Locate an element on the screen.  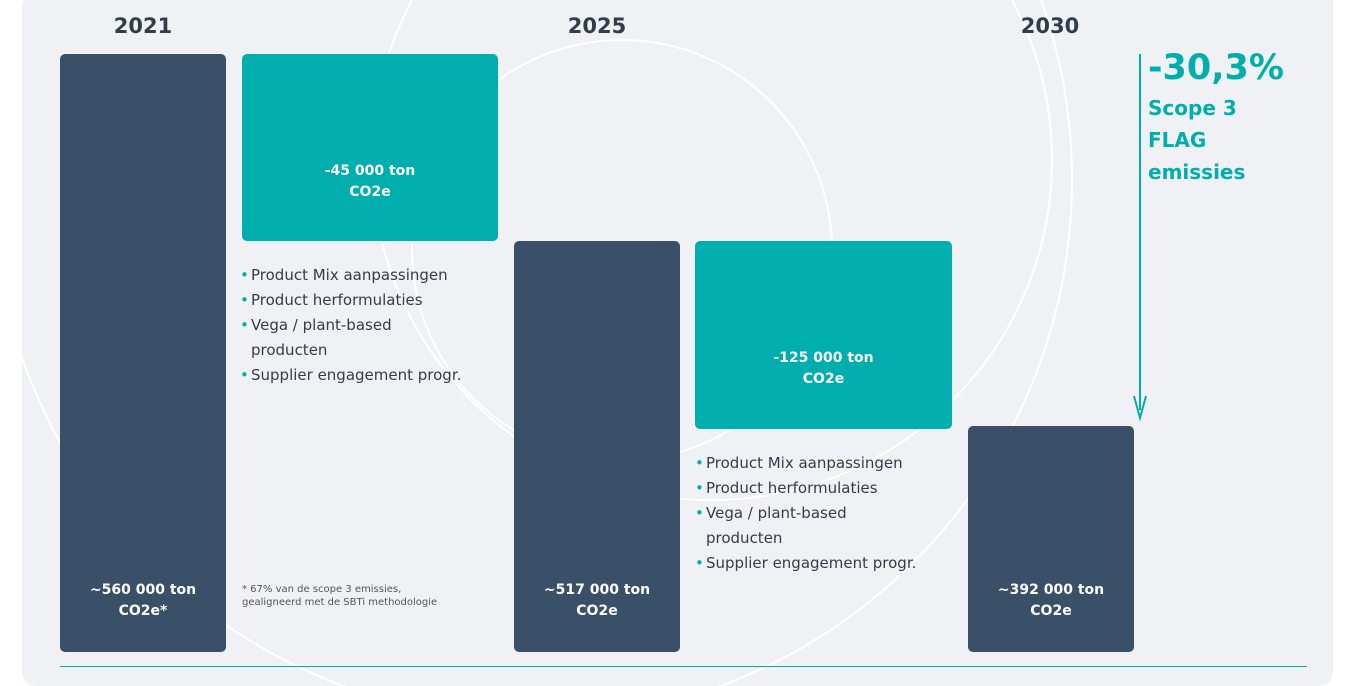
reduction-label: -45 000 ton is located at coordinates (370, 170).